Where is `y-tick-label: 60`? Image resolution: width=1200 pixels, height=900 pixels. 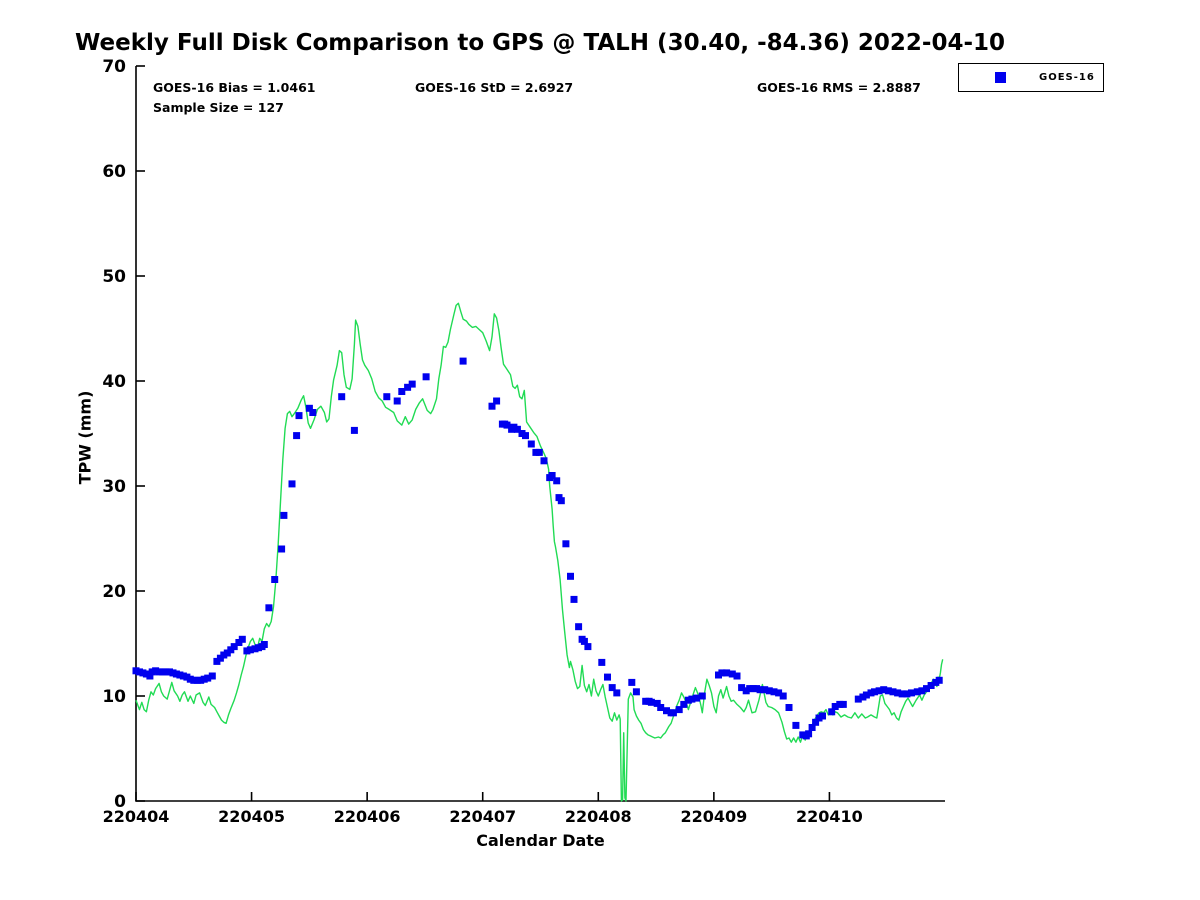 y-tick-label: 60 is located at coordinates (114, 172).